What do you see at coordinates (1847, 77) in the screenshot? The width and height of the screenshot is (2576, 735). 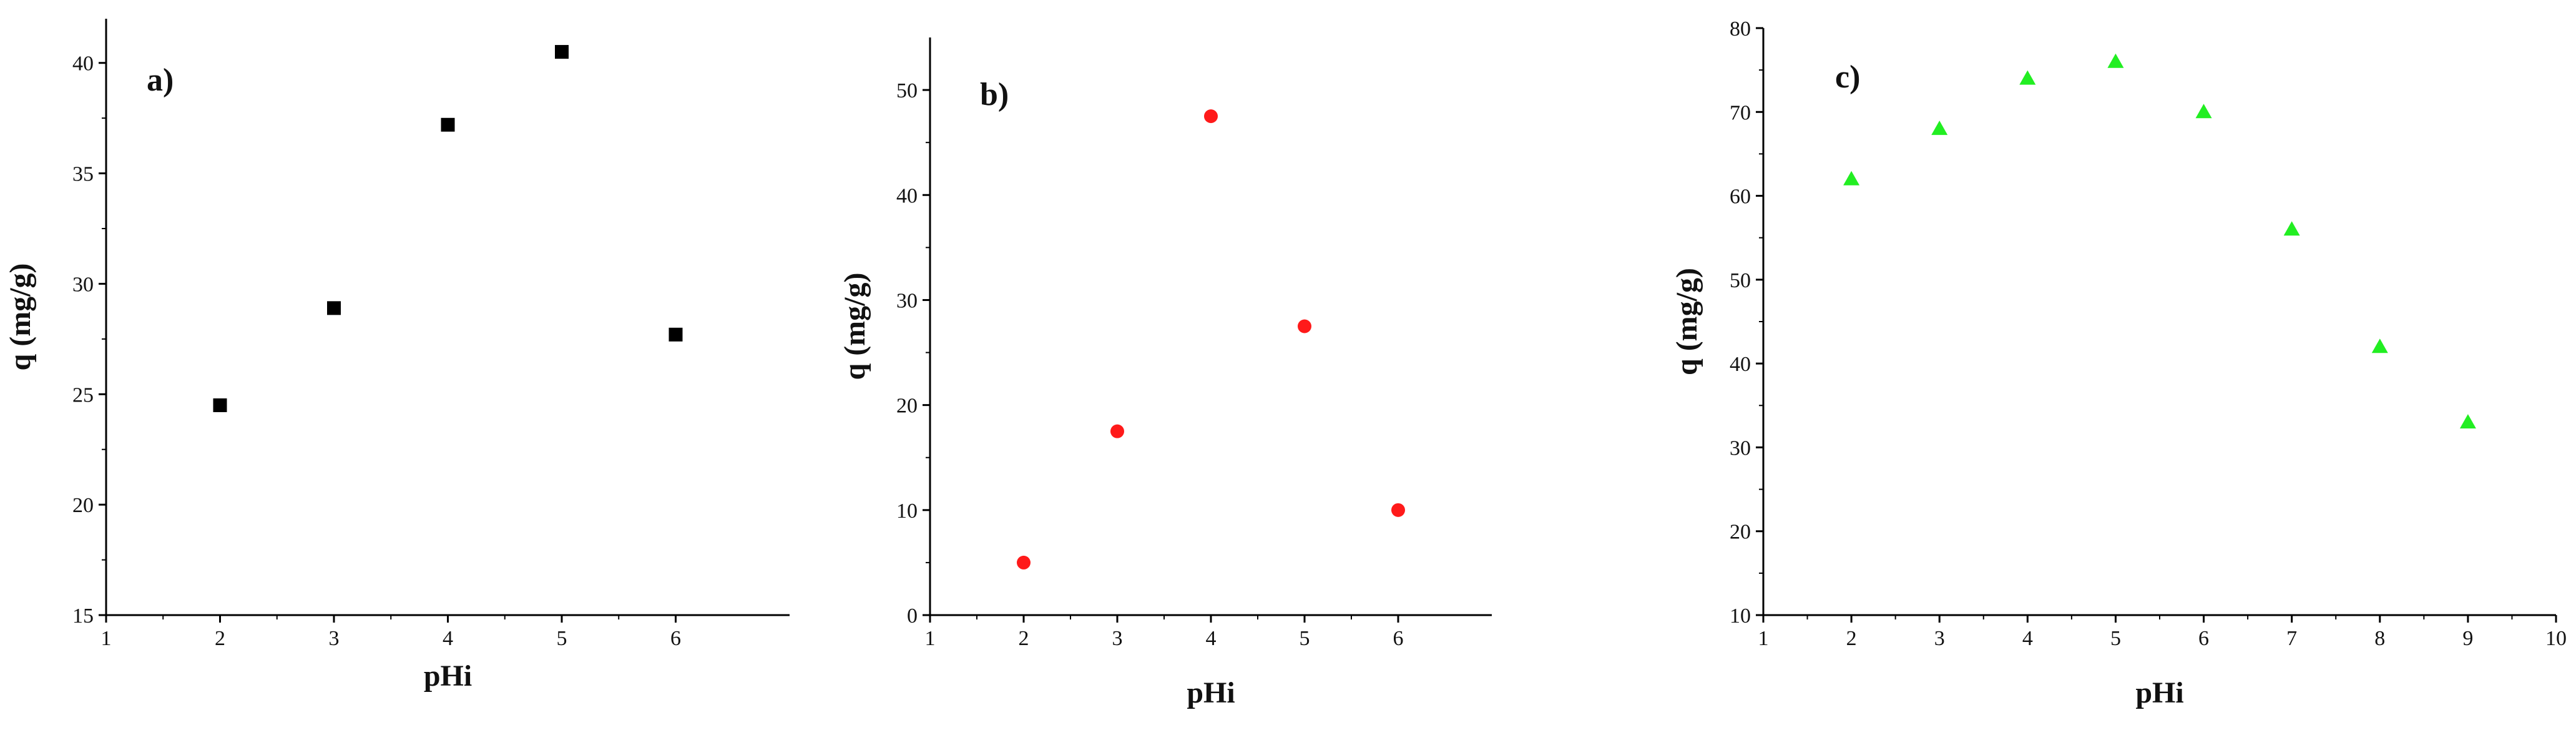 I see `panel-label: c)` at bounding box center [1847, 77].